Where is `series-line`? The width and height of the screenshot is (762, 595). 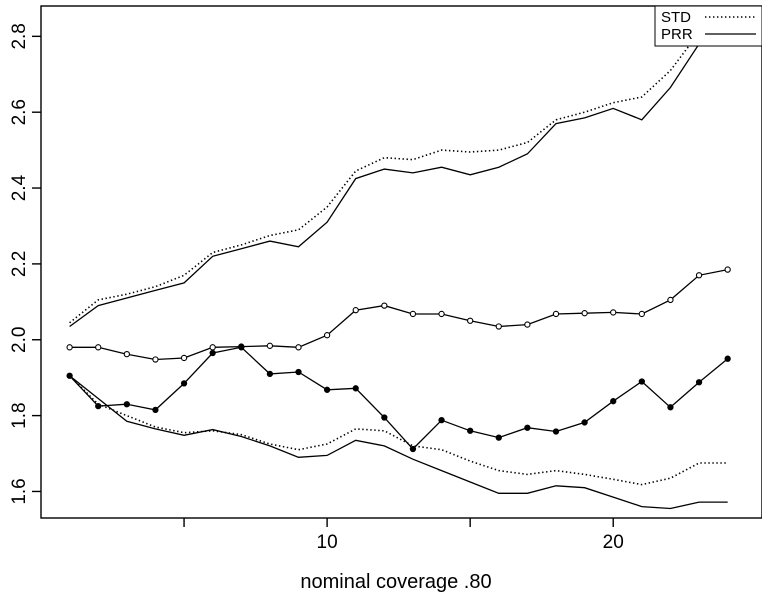
series-line is located at coordinates (398, 314).